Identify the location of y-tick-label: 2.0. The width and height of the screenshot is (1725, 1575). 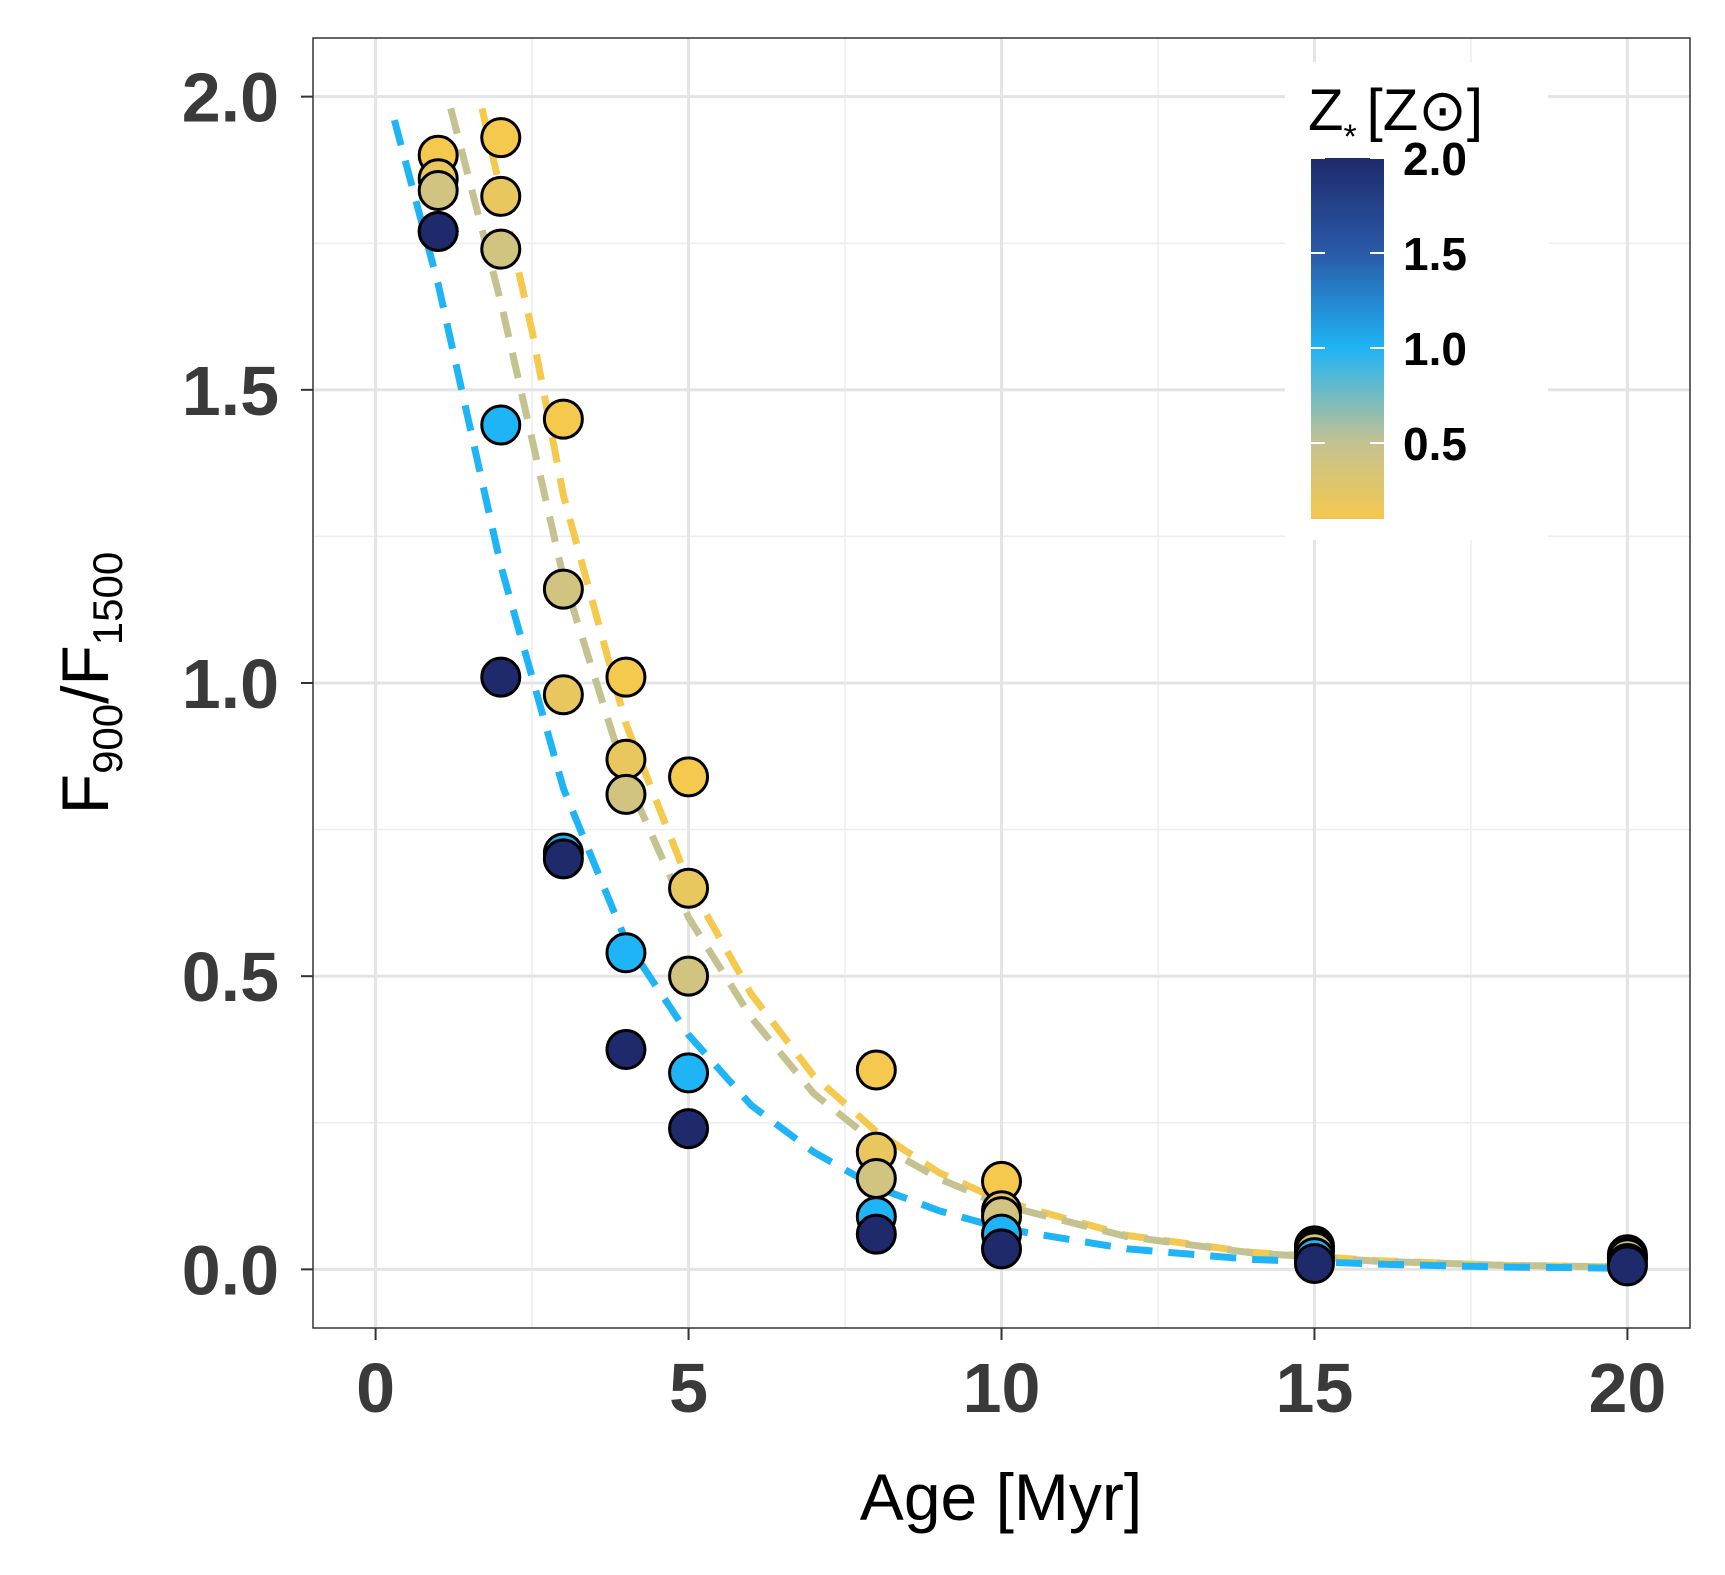
(230, 98).